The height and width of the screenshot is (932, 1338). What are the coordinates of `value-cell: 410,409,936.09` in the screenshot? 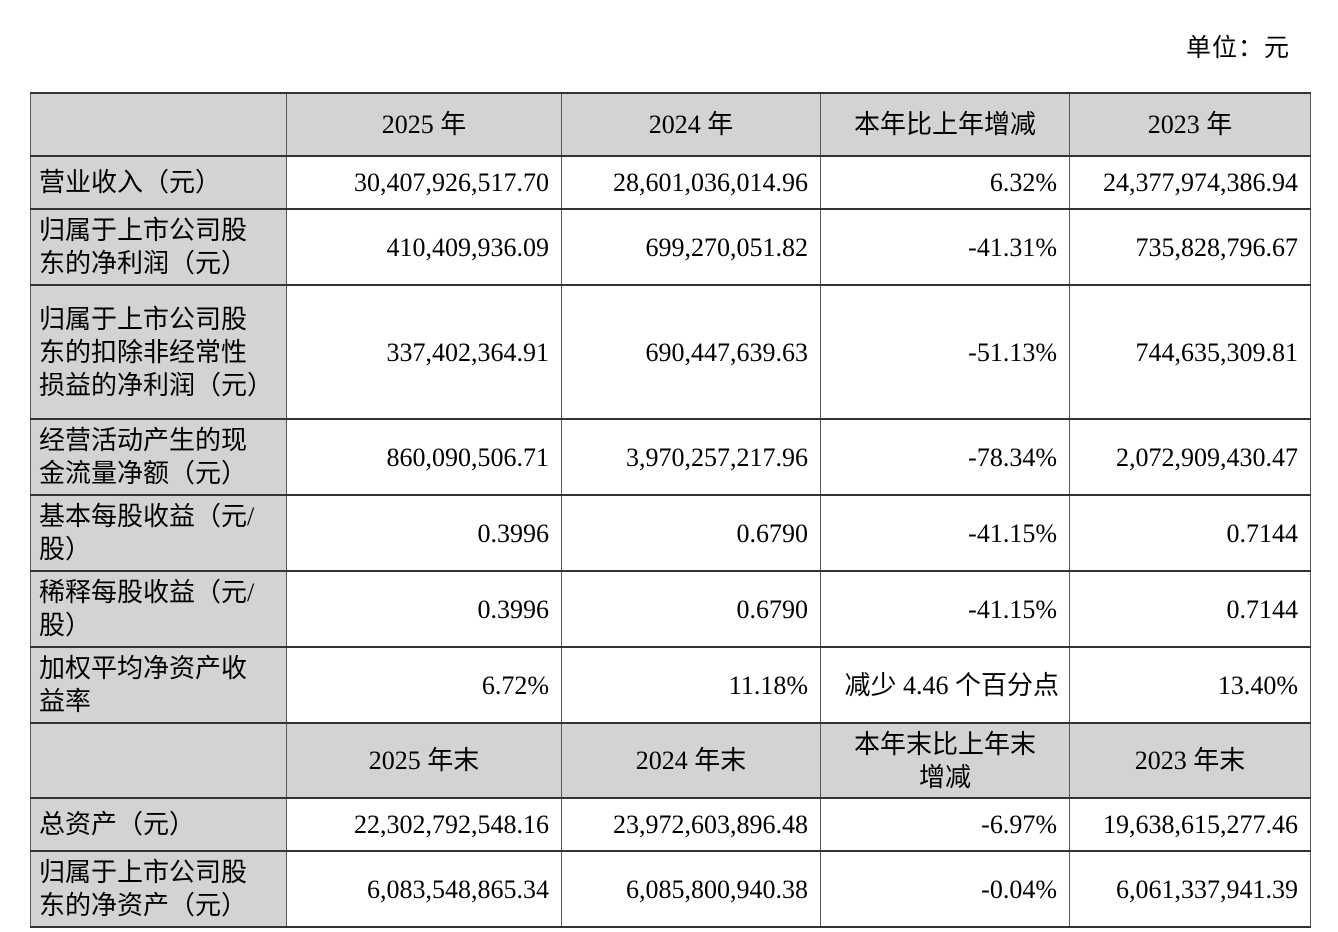 It's located at (424, 247).